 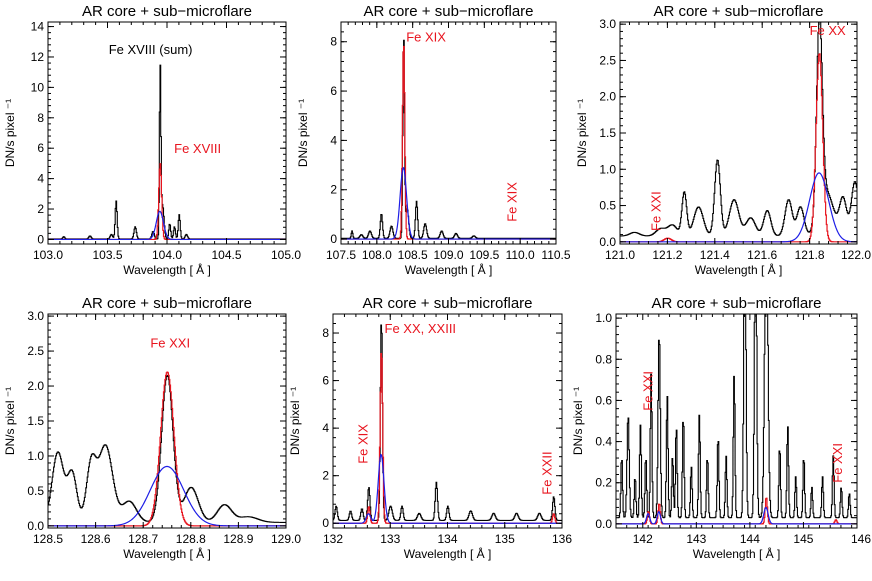 I want to click on annotation-label: Fe XVIII (sum), so click(x=151, y=49).